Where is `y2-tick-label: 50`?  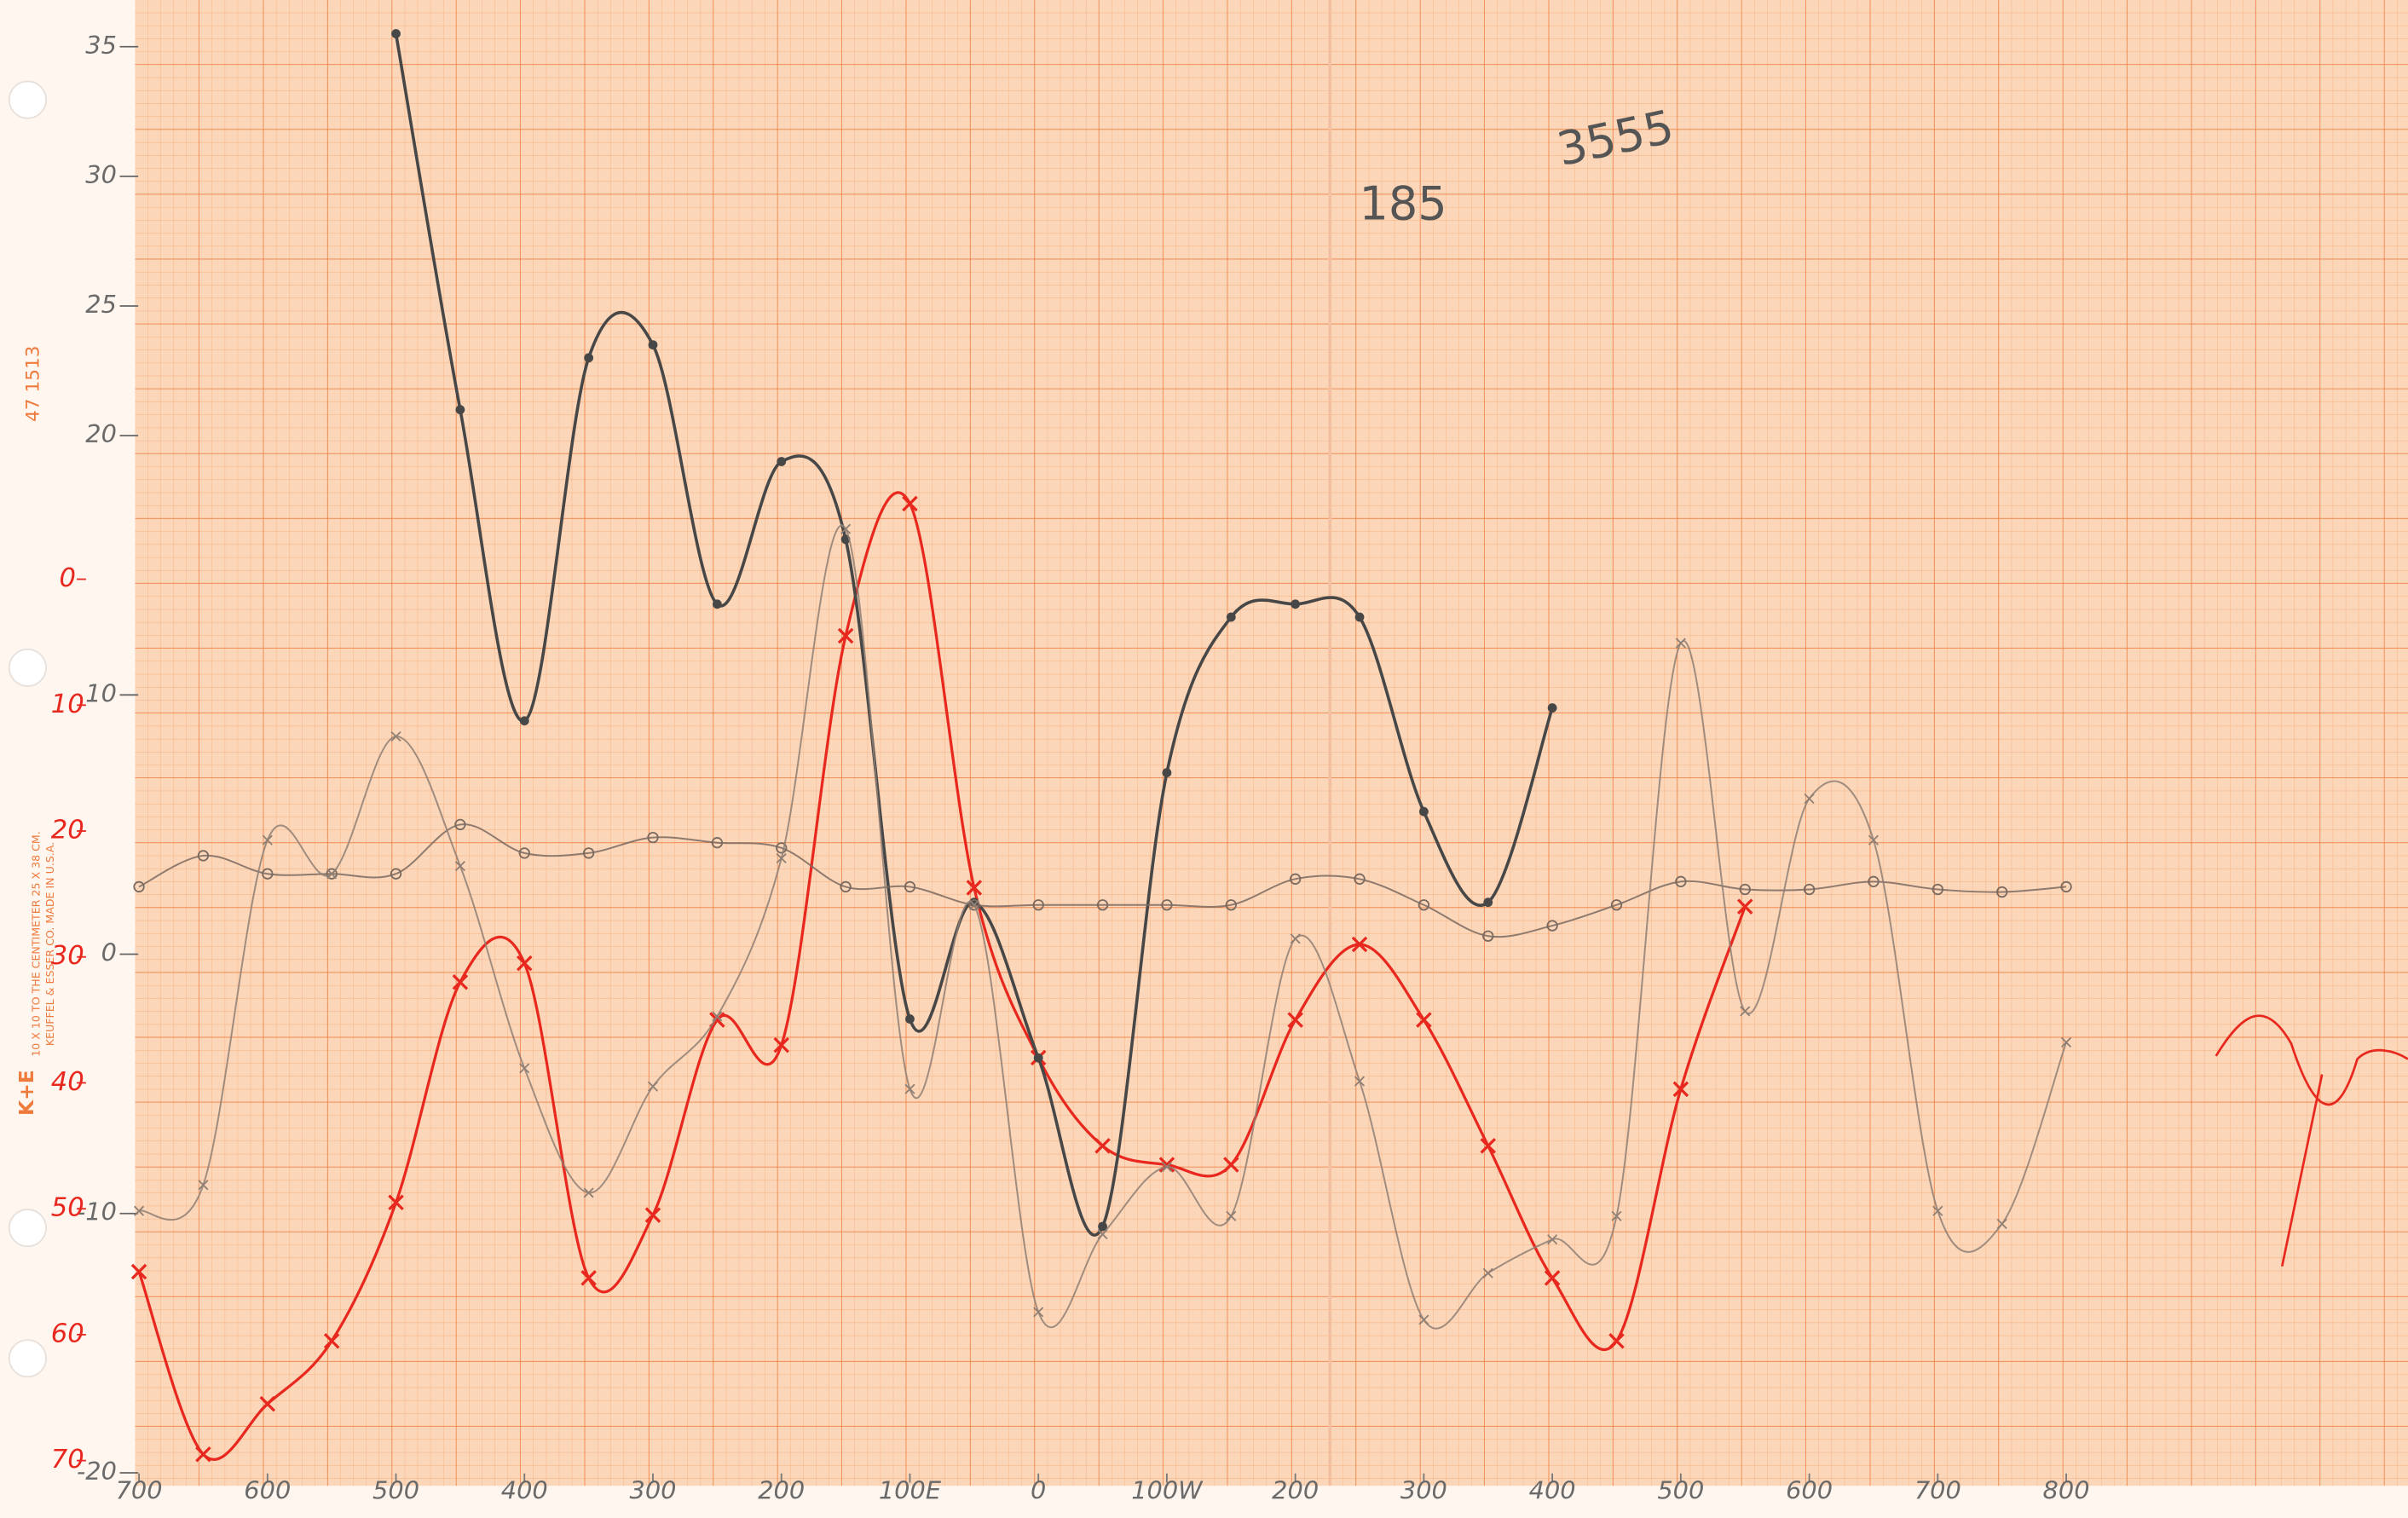
y2-tick-label: 50 is located at coordinates (67, 1208).